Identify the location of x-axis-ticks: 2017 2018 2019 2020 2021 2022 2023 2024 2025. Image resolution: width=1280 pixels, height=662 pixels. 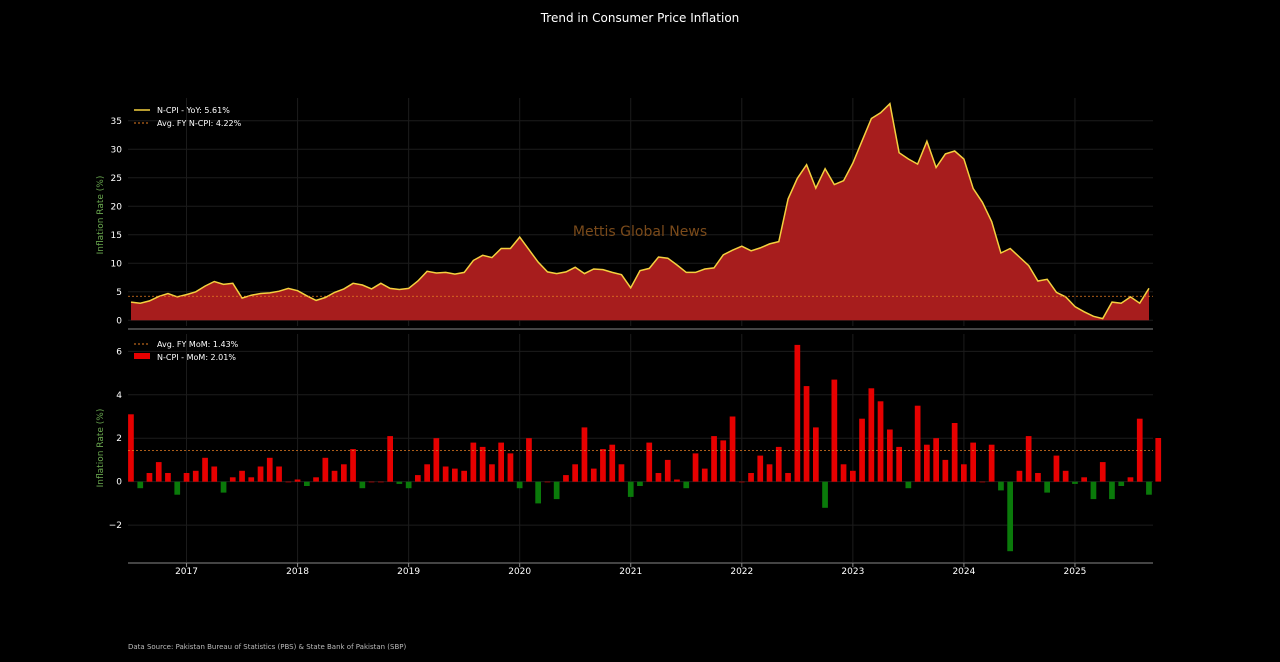
(630, 570).